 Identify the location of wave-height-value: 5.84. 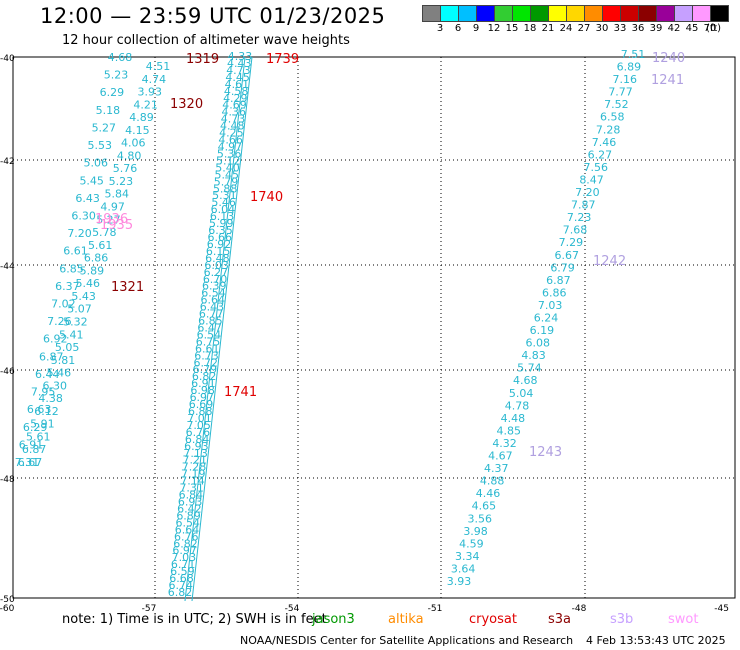
(116, 194).